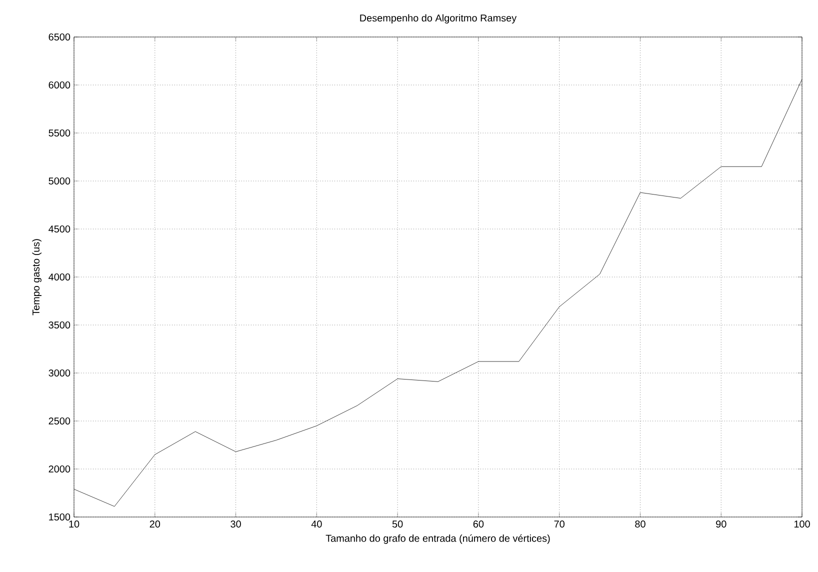 The height and width of the screenshot is (572, 818). What do you see at coordinates (559, 524) in the screenshot?
I see `x-tick-label: 70` at bounding box center [559, 524].